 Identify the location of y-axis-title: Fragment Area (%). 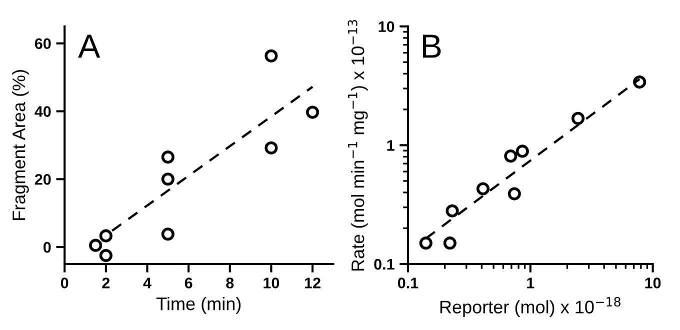
(20, 145).